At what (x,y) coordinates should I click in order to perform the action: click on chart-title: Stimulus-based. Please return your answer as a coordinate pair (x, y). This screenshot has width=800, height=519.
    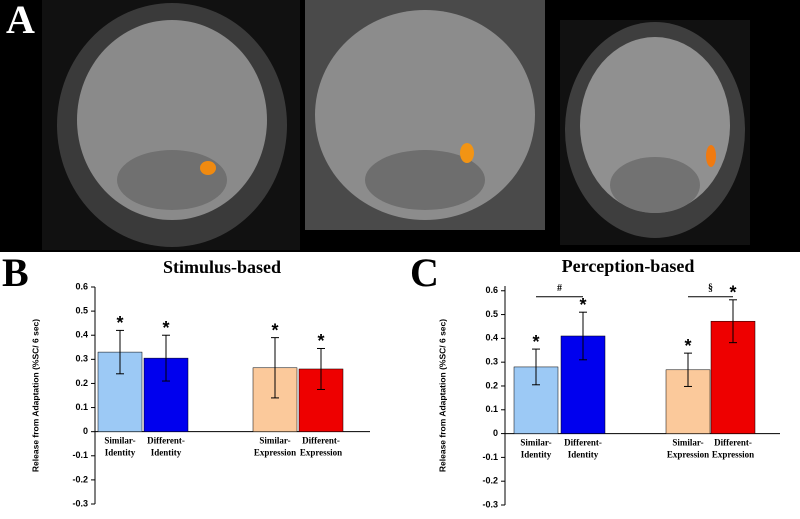
    Looking at the image, I should click on (222, 267).